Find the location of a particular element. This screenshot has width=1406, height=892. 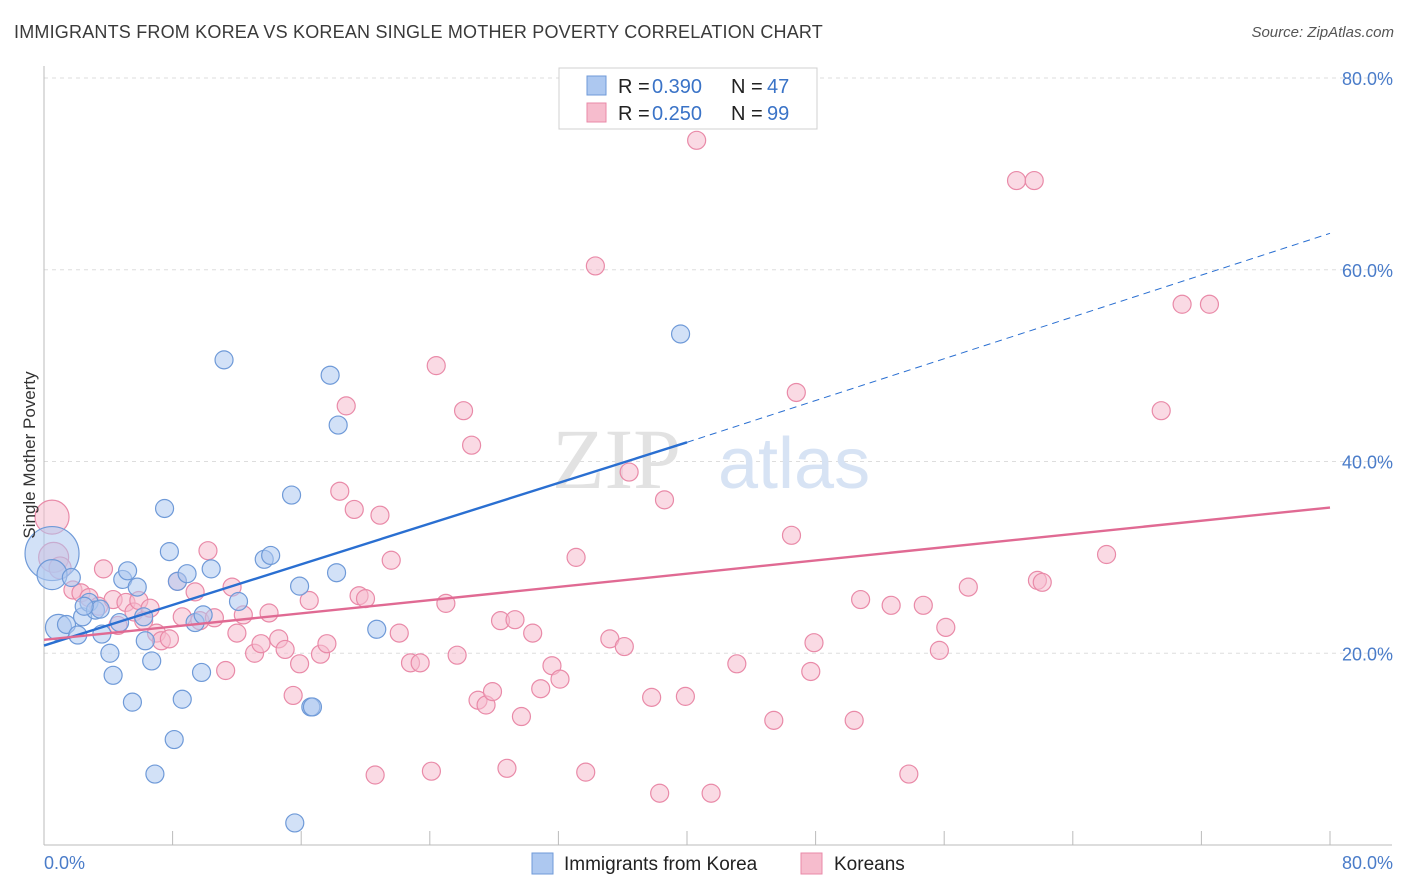

korea-trend-extension is located at coordinates (1008, 337).